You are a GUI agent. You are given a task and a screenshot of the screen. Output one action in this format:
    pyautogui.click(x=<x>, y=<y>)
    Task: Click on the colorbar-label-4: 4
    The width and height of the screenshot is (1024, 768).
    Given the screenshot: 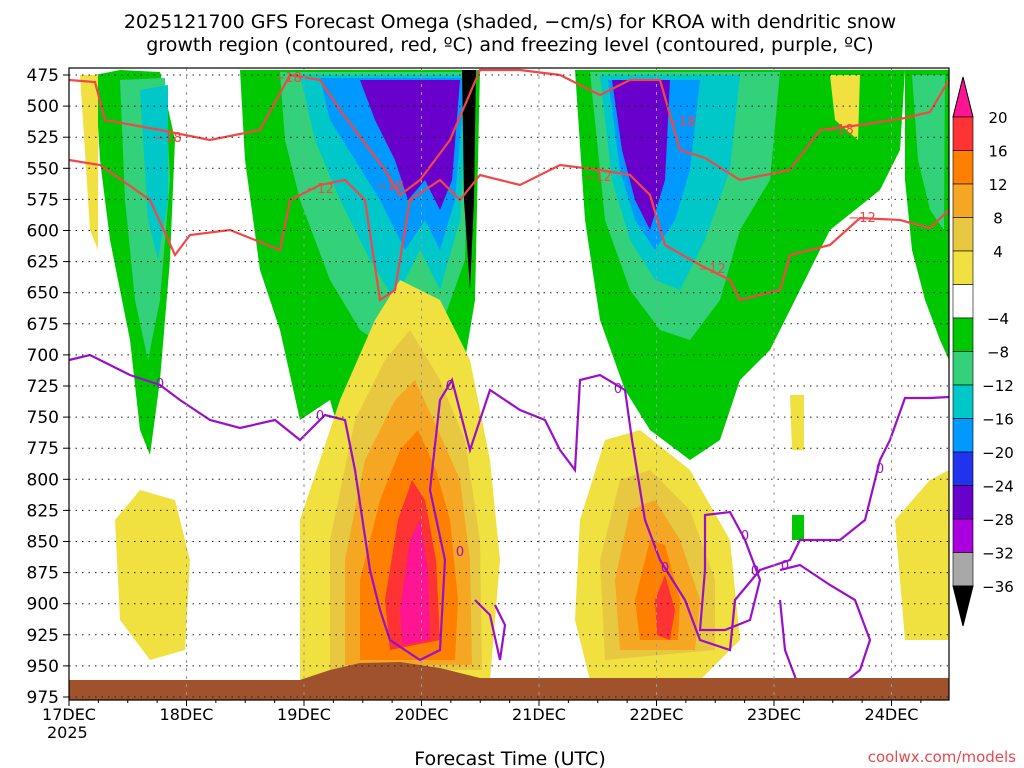 What is the action you would take?
    pyautogui.click(x=998, y=252)
    